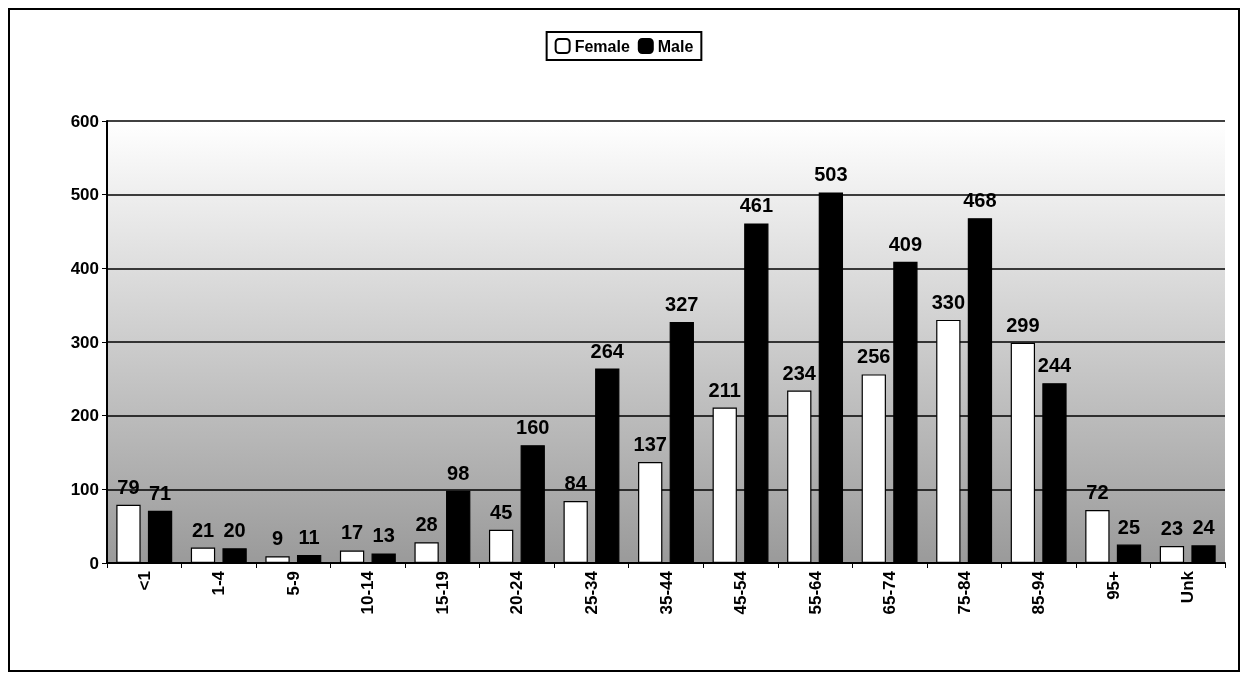 The height and width of the screenshot is (682, 1250). What do you see at coordinates (1039, 592) in the screenshot?
I see `x-tick-label: 85-94` at bounding box center [1039, 592].